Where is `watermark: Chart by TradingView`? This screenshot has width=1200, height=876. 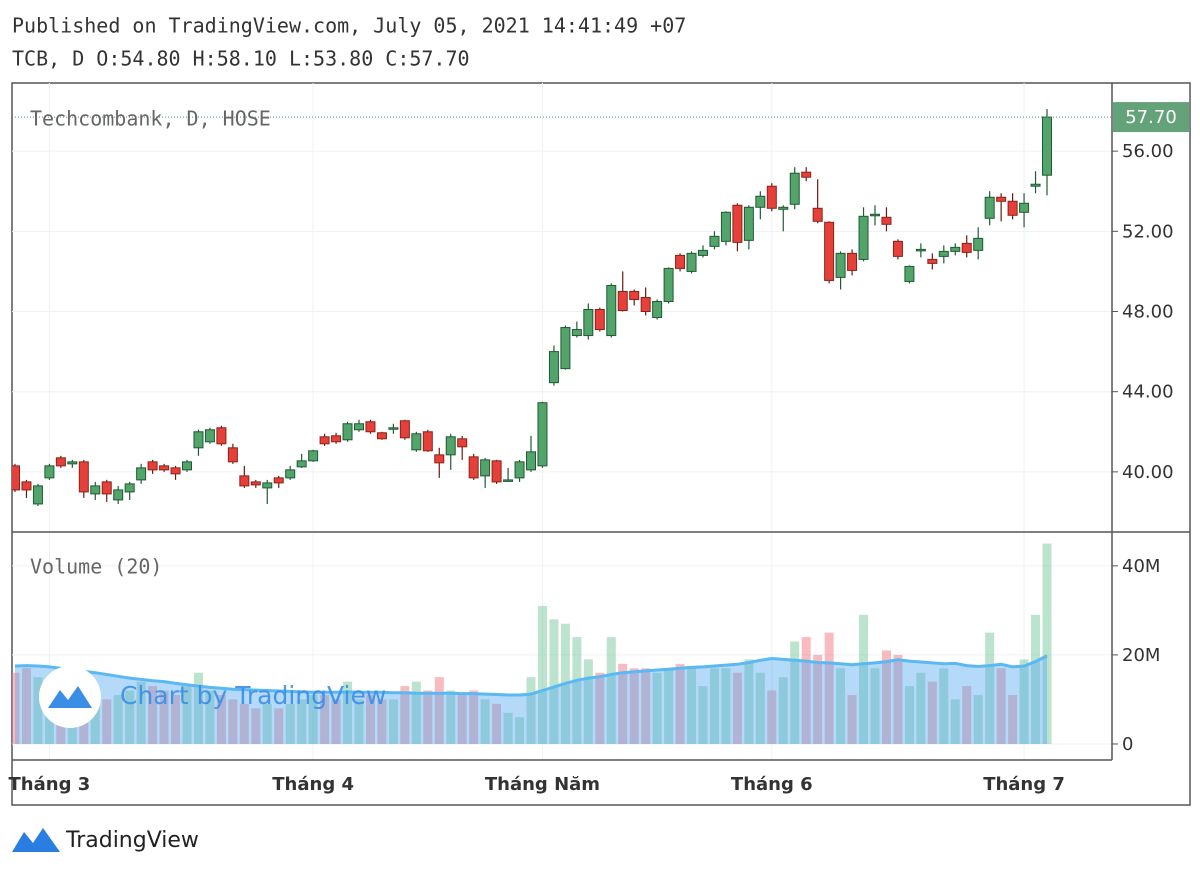
watermark: Chart by TradingView is located at coordinates (212, 697).